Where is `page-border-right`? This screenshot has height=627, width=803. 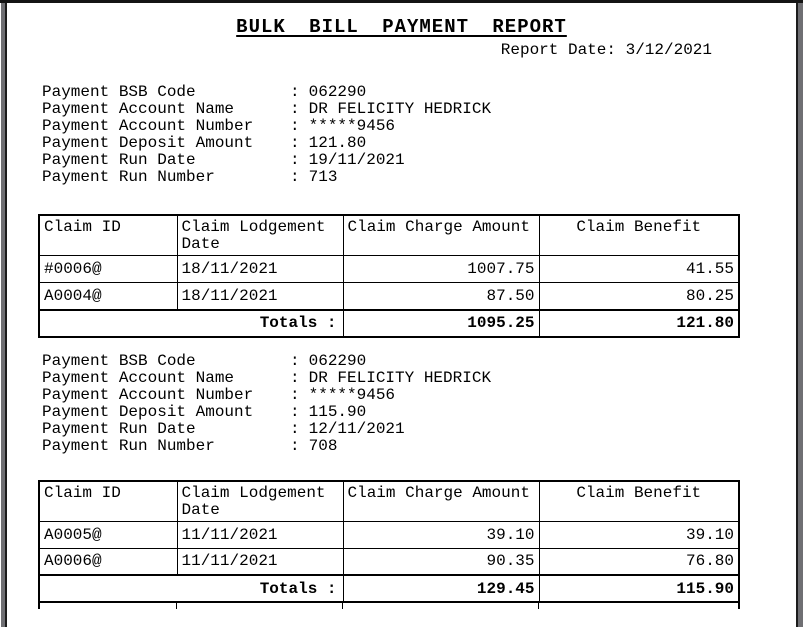 page-border-right is located at coordinates (797, 315).